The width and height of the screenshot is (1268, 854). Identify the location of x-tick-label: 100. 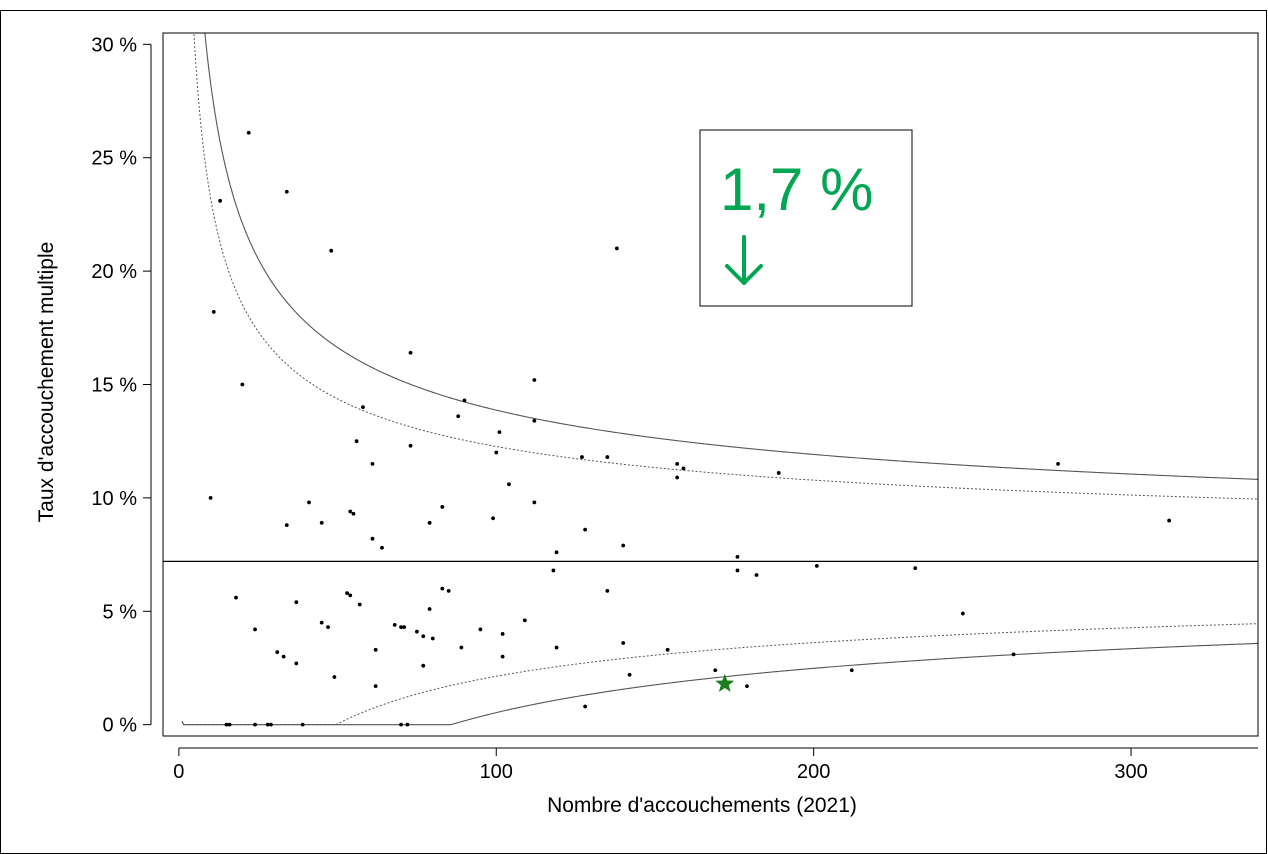
(496, 772).